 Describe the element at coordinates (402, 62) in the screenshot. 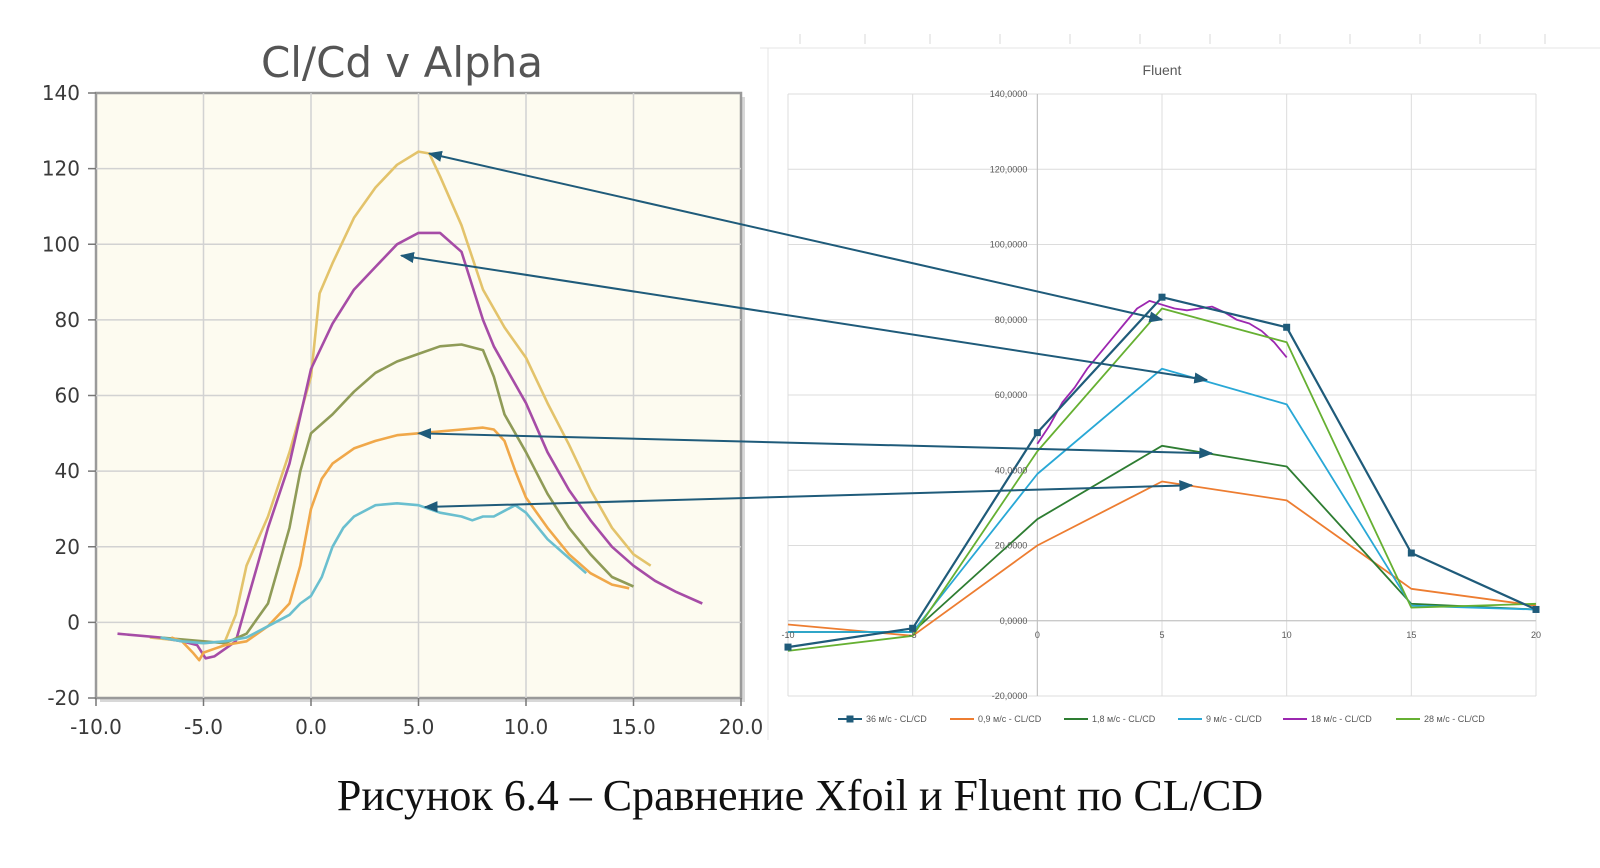

I see `xfoil-chart-title: Cl/Cd v Alpha` at that location.